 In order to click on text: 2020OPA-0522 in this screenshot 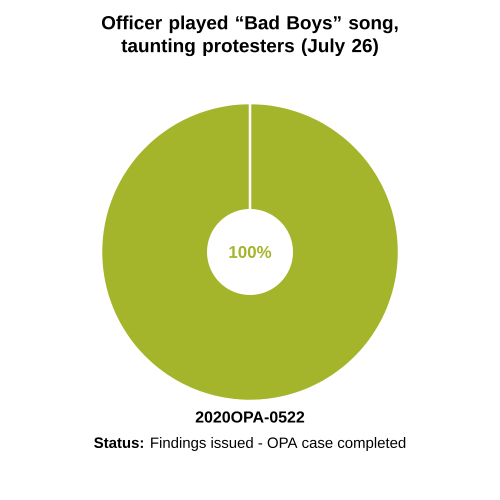, I will do `click(250, 417)`.